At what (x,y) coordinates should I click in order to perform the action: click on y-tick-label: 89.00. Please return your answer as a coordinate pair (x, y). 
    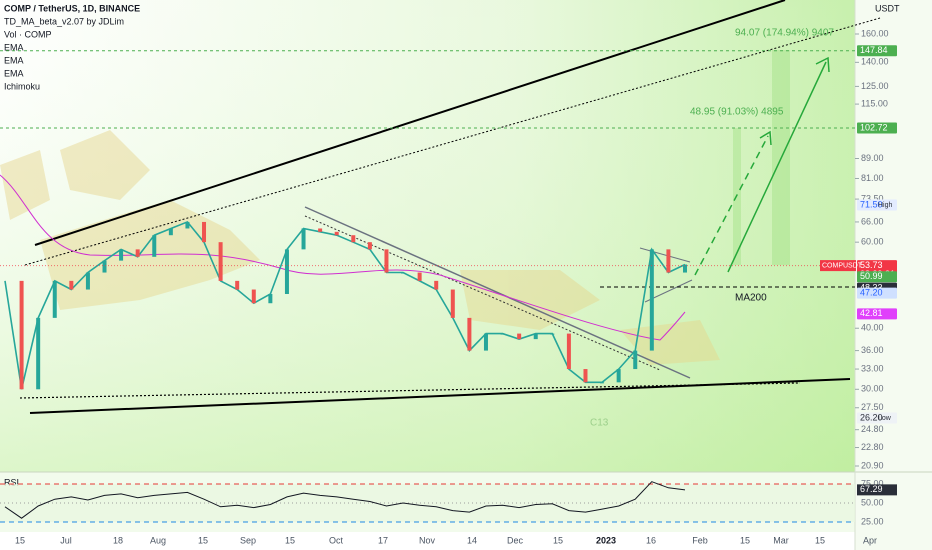
    Looking at the image, I should click on (872, 158).